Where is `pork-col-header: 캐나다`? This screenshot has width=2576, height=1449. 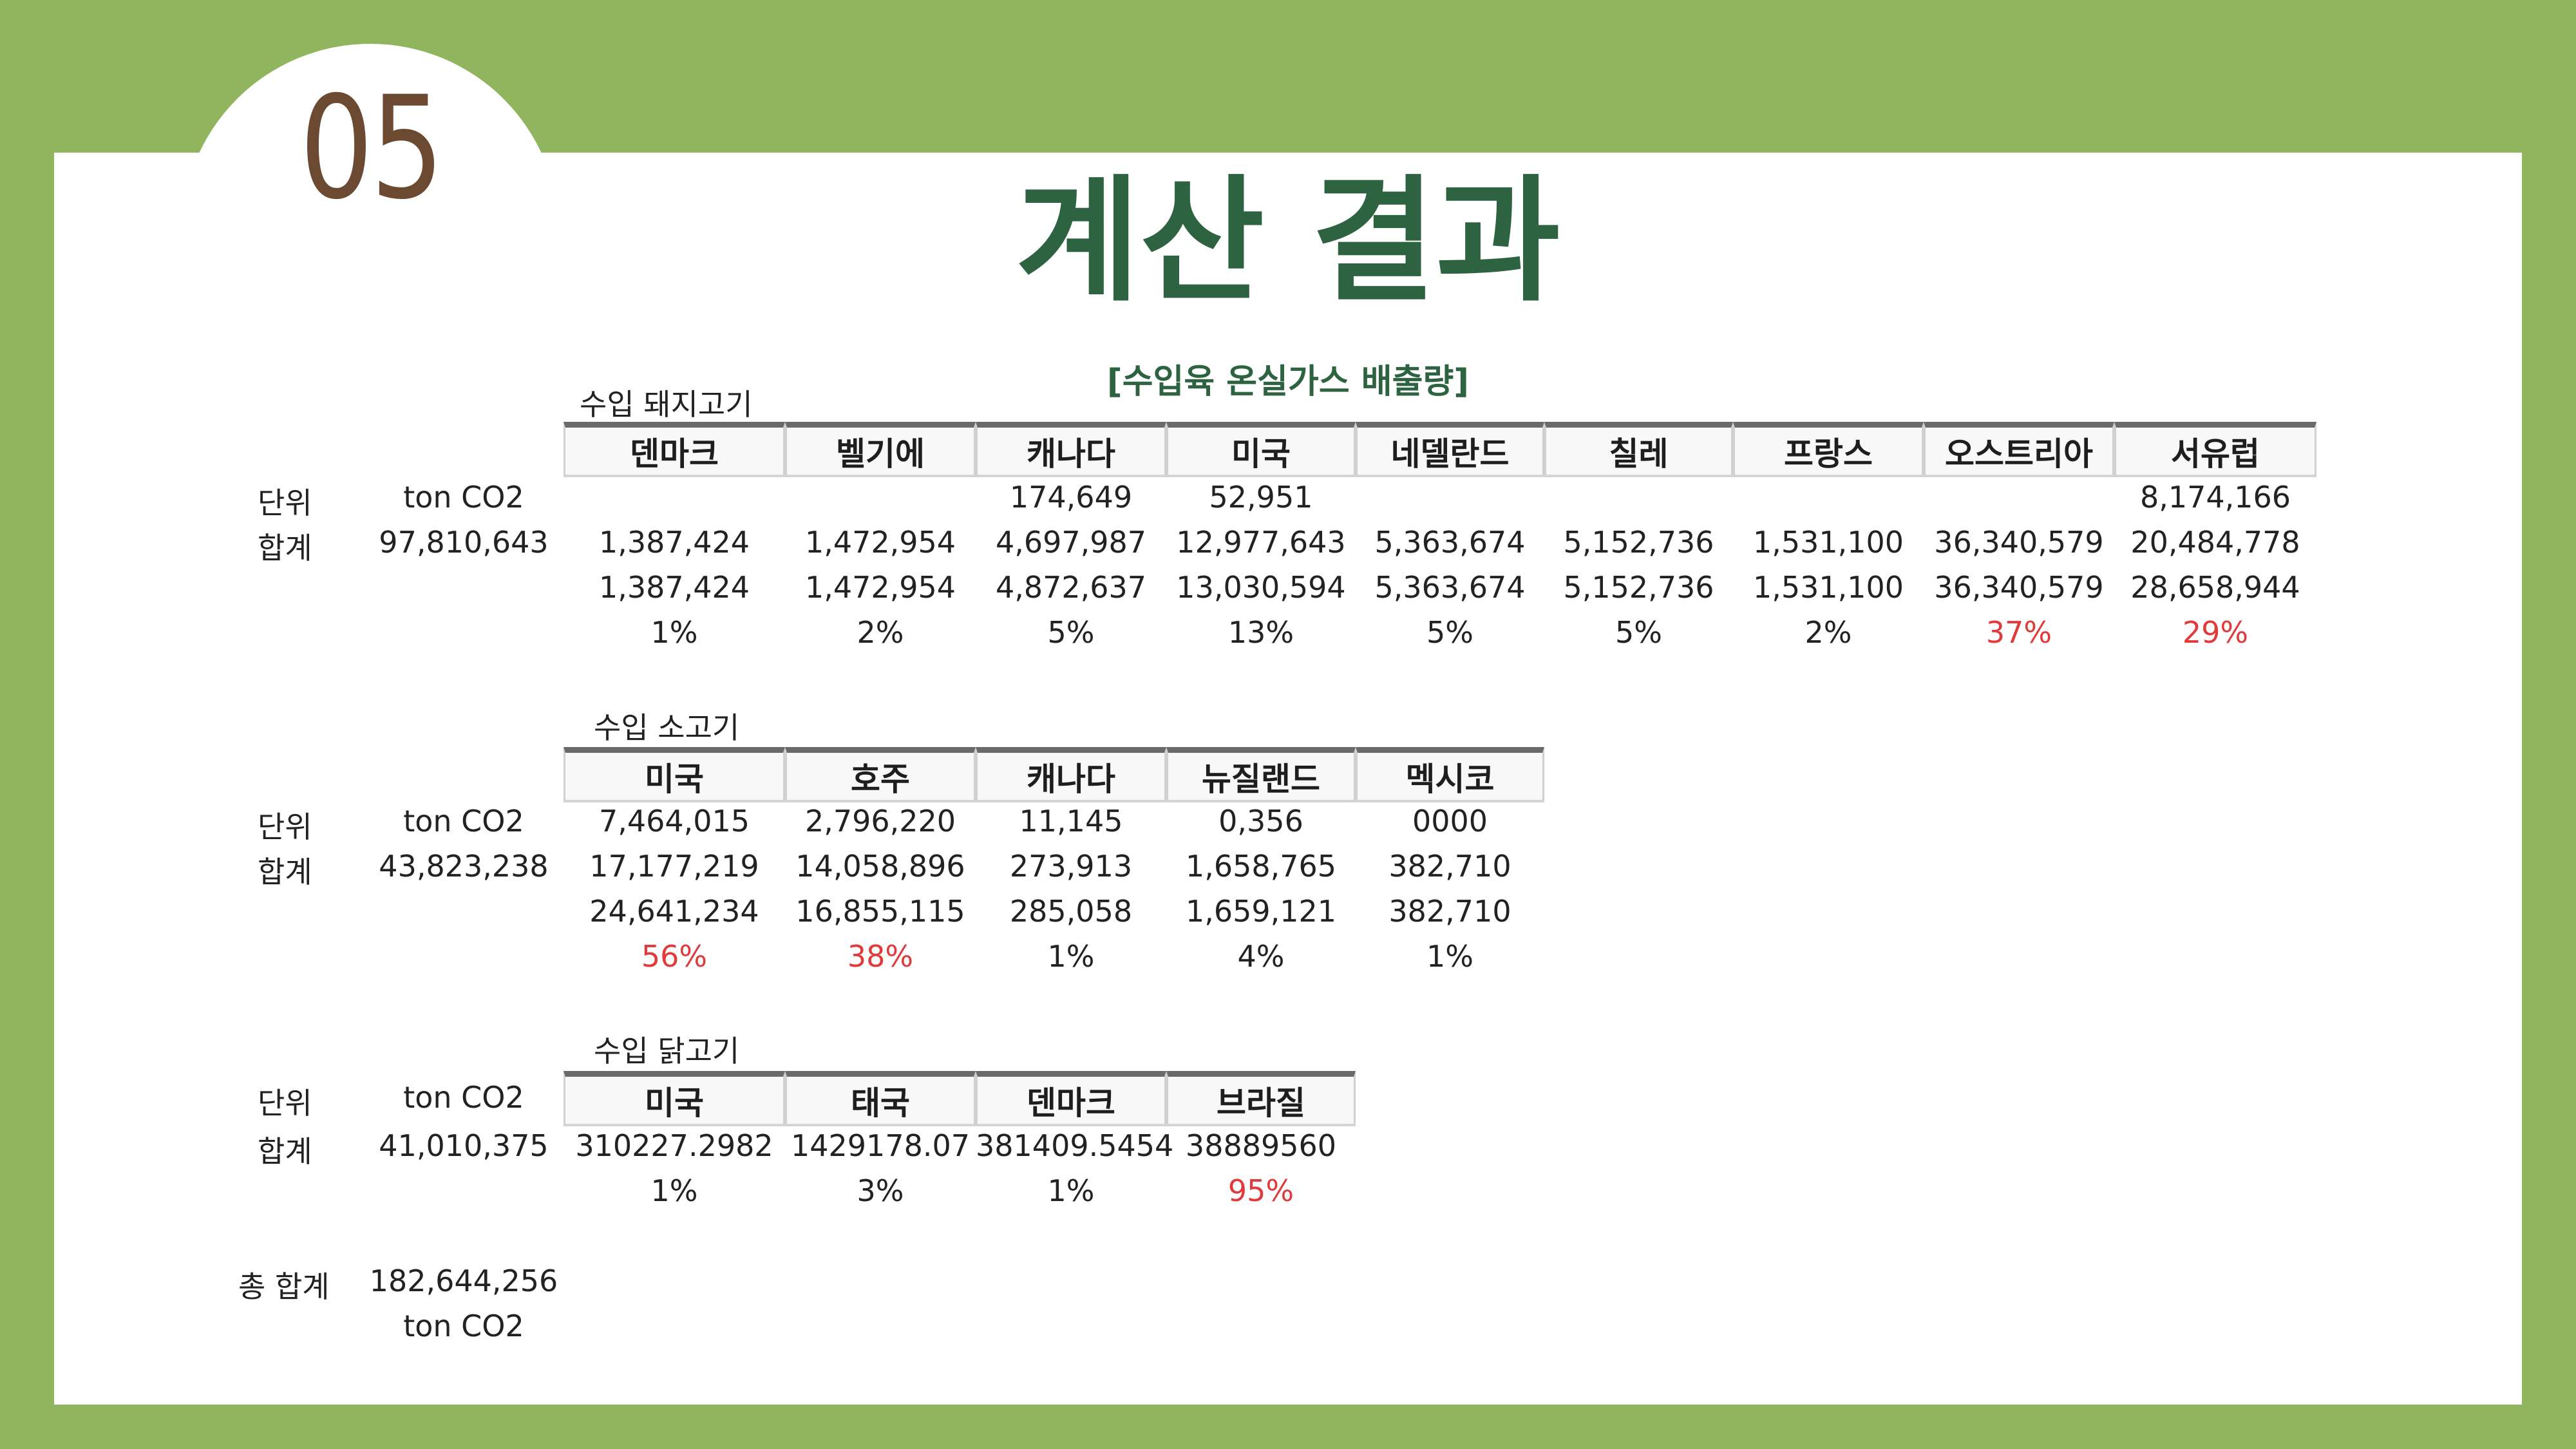
pork-col-header: 캐나다 is located at coordinates (1071, 448).